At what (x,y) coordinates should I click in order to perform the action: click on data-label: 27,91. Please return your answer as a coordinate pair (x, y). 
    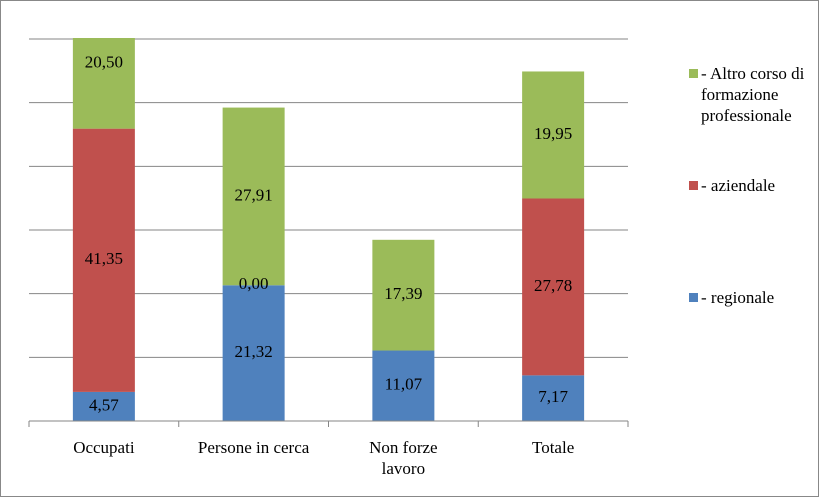
    Looking at the image, I should click on (254, 194).